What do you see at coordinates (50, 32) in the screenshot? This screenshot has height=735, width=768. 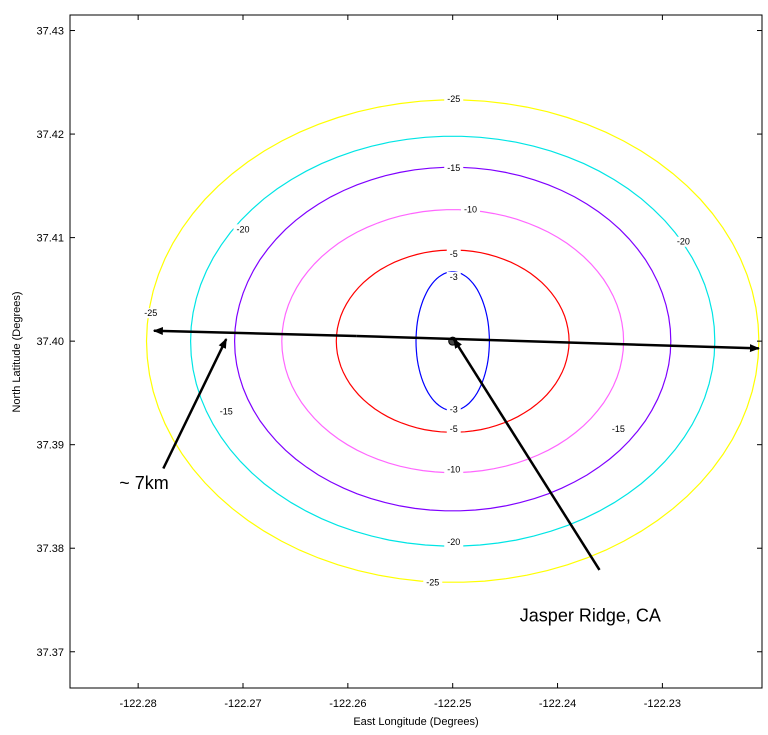 I see `y-tick-label: 37.43` at bounding box center [50, 32].